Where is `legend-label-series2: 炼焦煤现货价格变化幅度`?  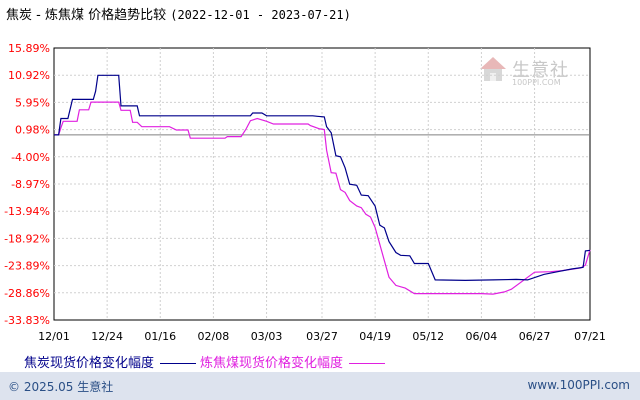
legend-label-series2: 炼焦煤现货价格变化幅度 is located at coordinates (272, 363).